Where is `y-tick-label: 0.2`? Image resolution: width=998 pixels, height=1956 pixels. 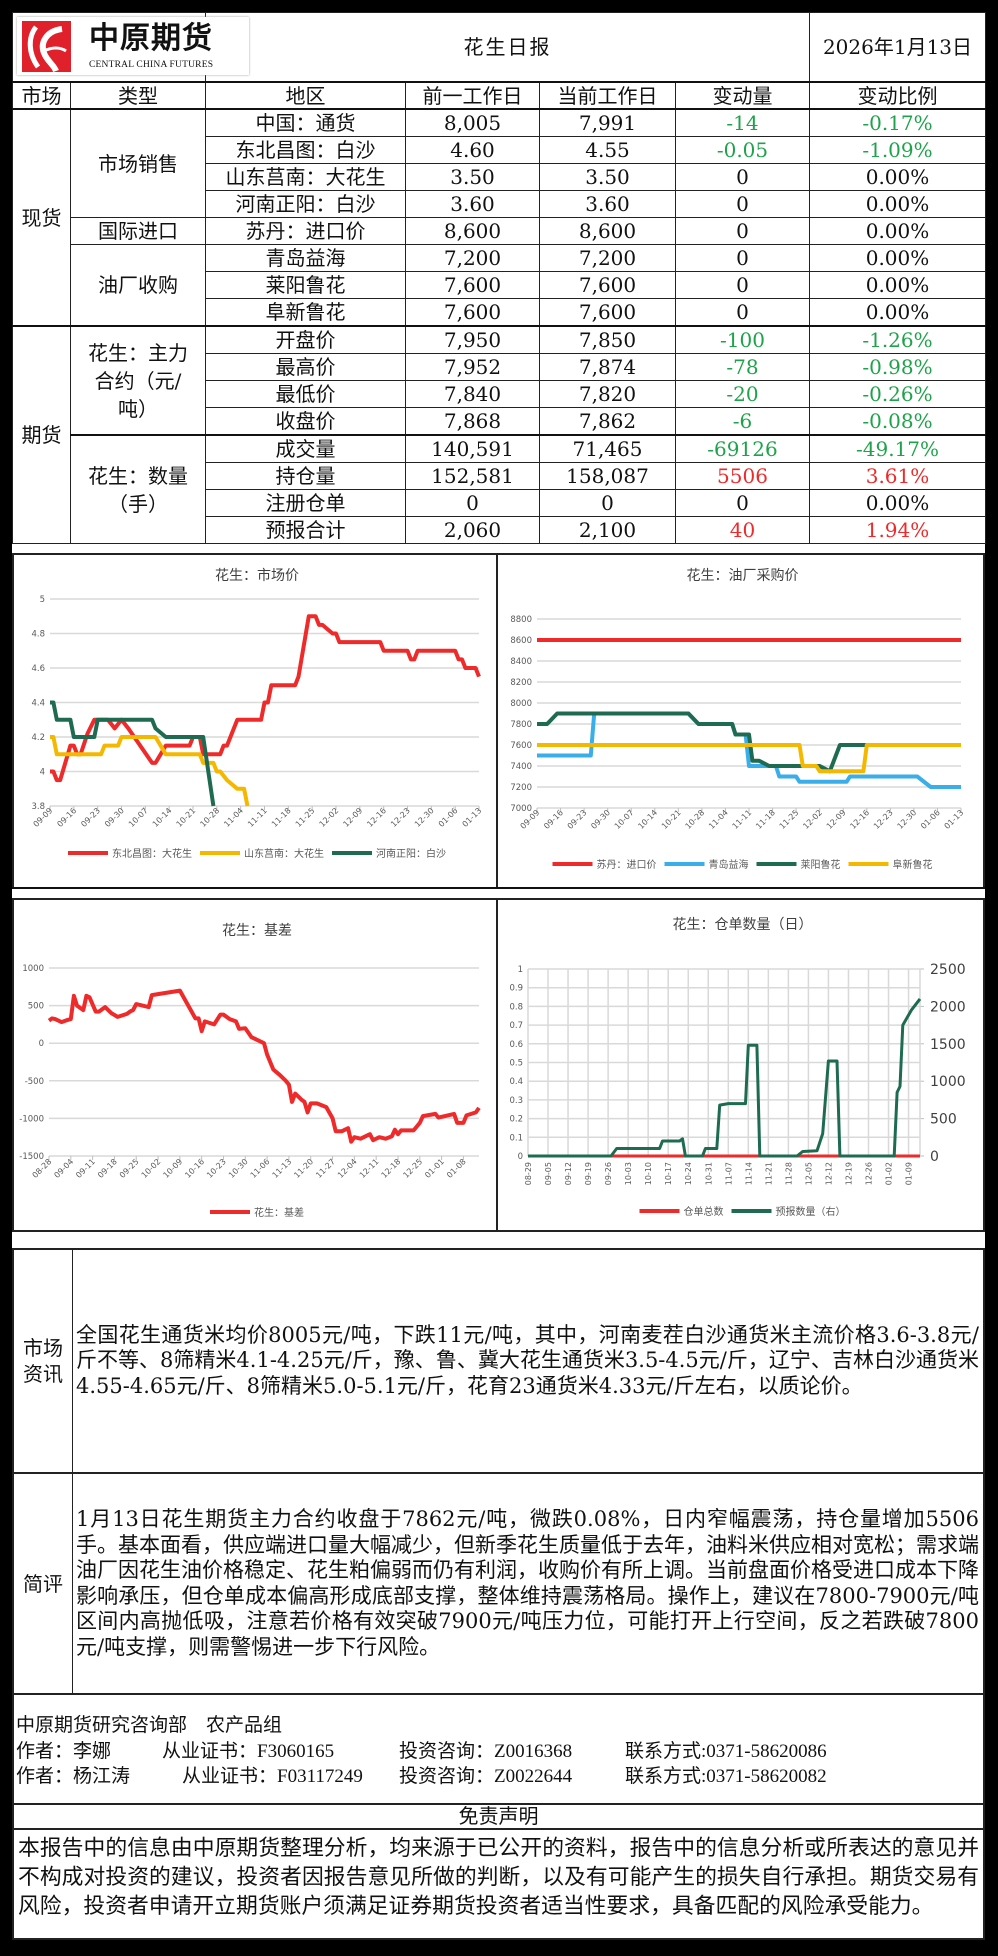 y-tick-label: 0.2 is located at coordinates (516, 1120).